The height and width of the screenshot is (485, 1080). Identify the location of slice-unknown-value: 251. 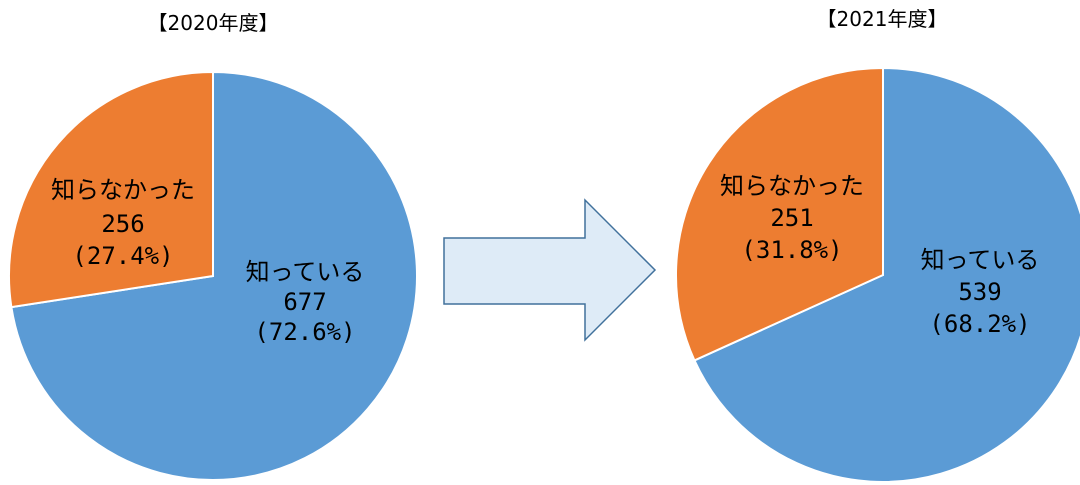
(791, 218).